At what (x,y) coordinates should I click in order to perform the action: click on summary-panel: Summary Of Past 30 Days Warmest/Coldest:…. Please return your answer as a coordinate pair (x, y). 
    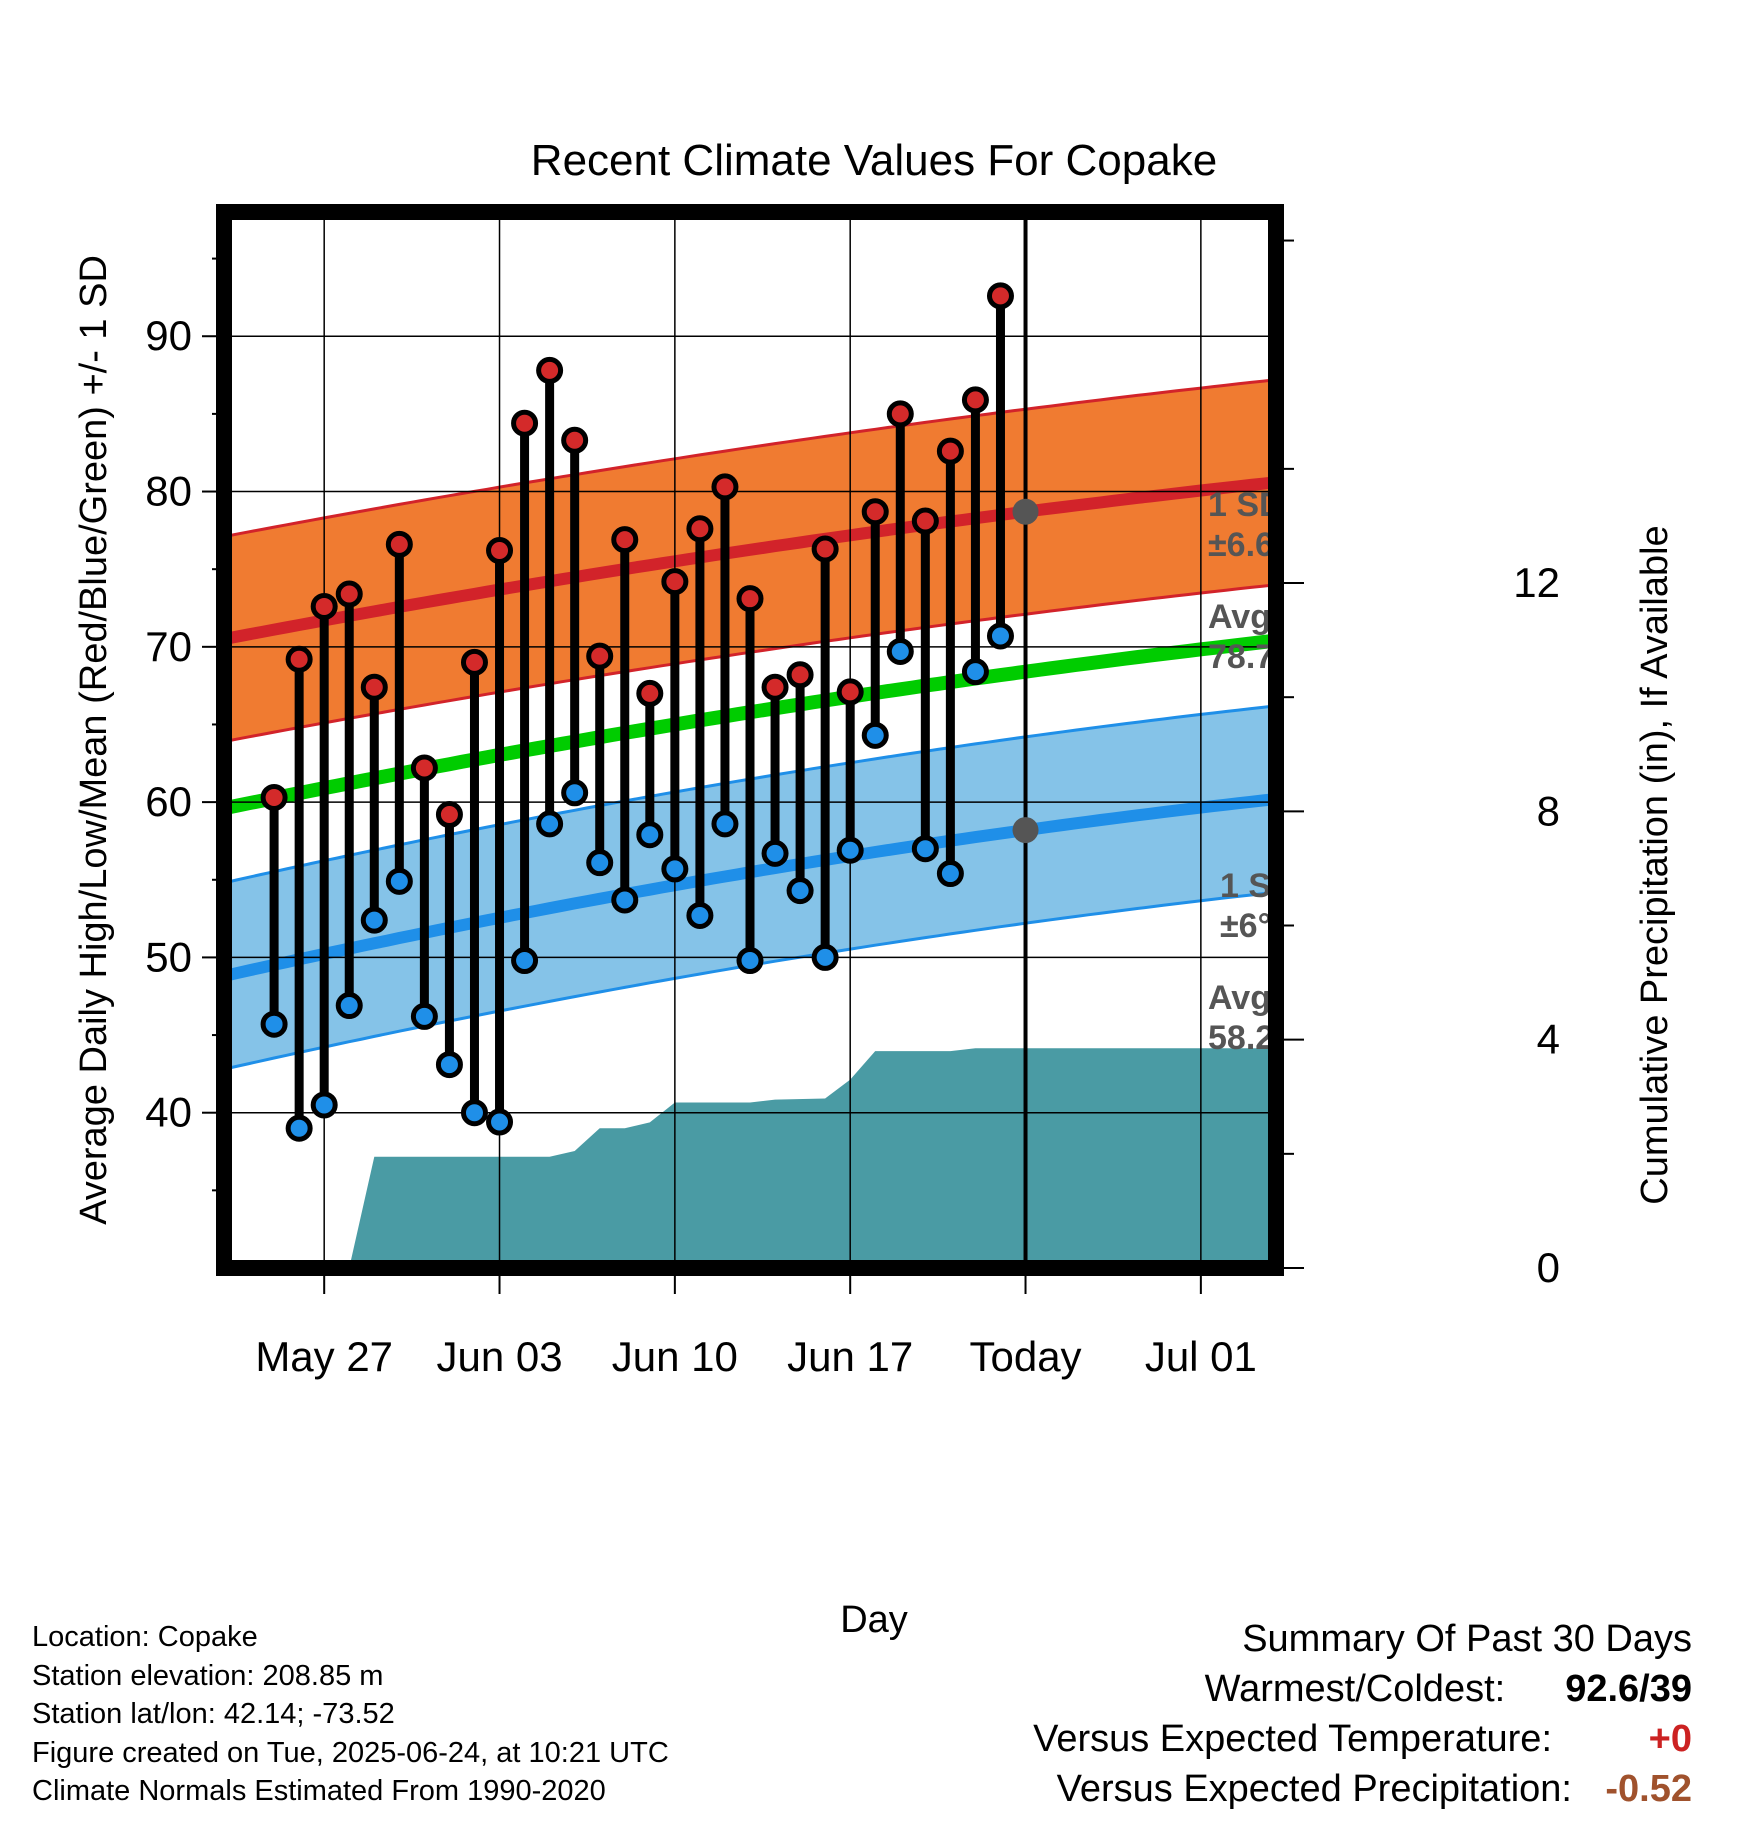
    Looking at the image, I should click on (1242, 1718).